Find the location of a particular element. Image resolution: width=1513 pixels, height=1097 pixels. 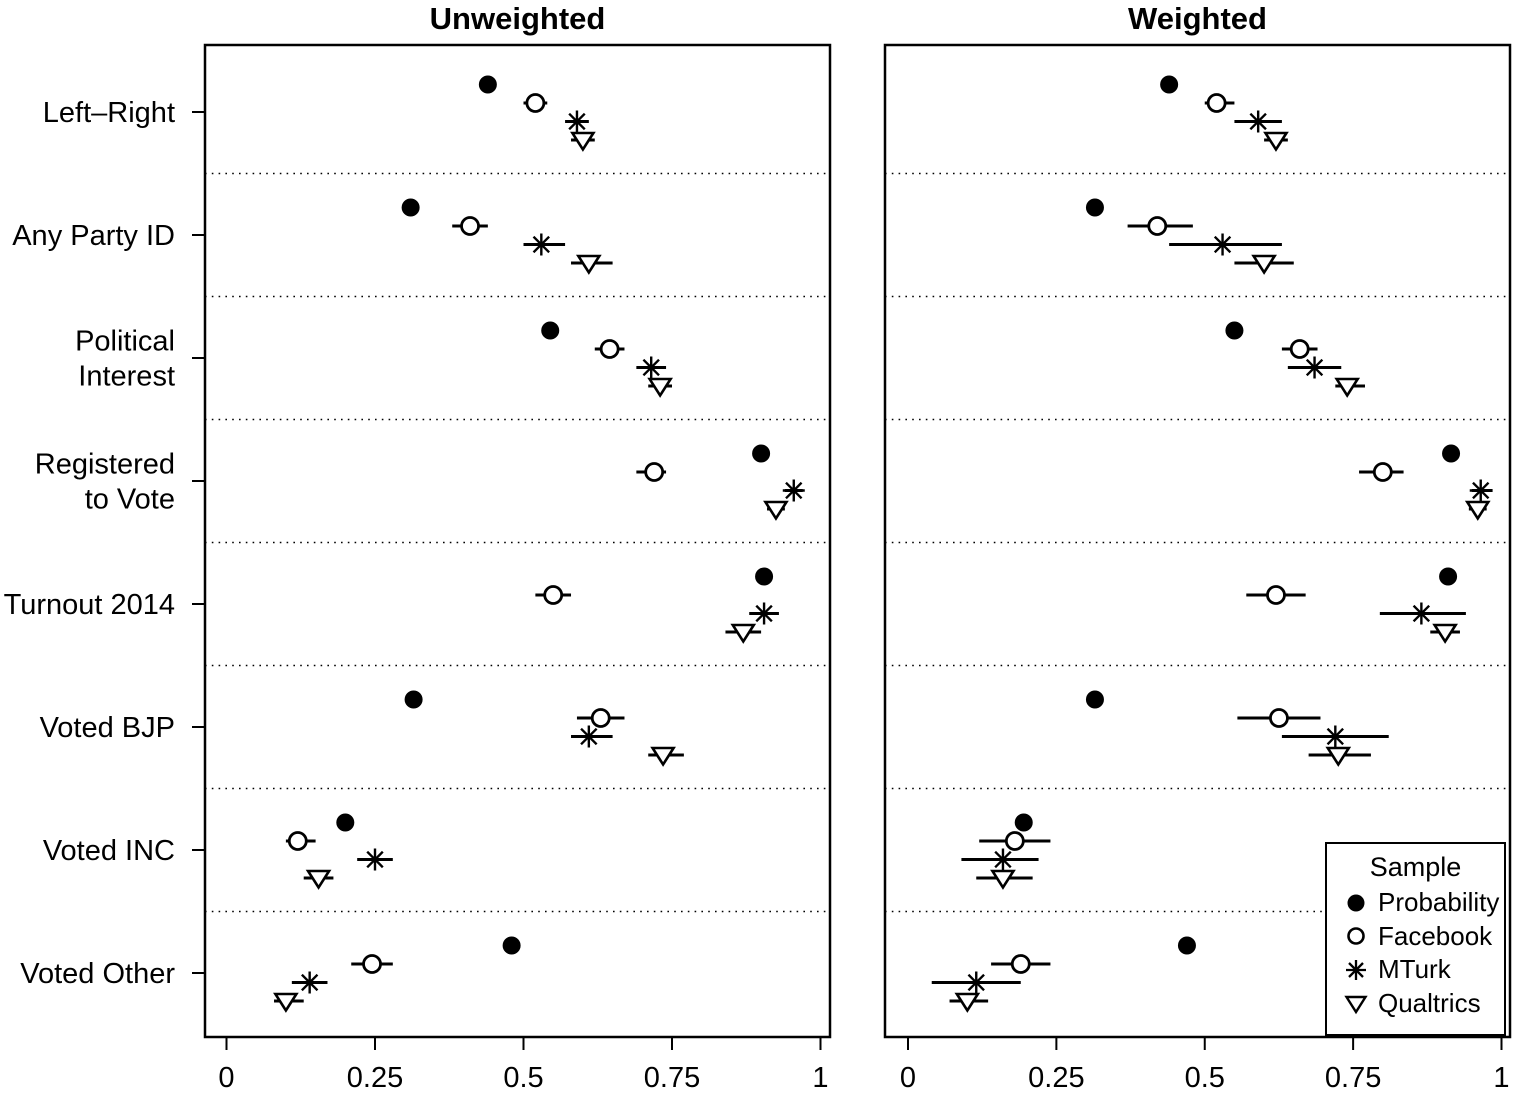

asterisk-icon is located at coordinates (1356, 969).